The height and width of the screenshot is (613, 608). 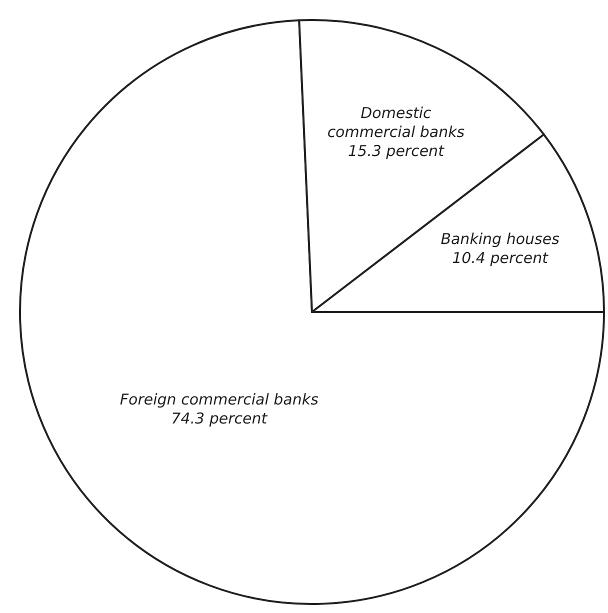 What do you see at coordinates (219, 419) in the screenshot?
I see `data-label: 74.3 percent` at bounding box center [219, 419].